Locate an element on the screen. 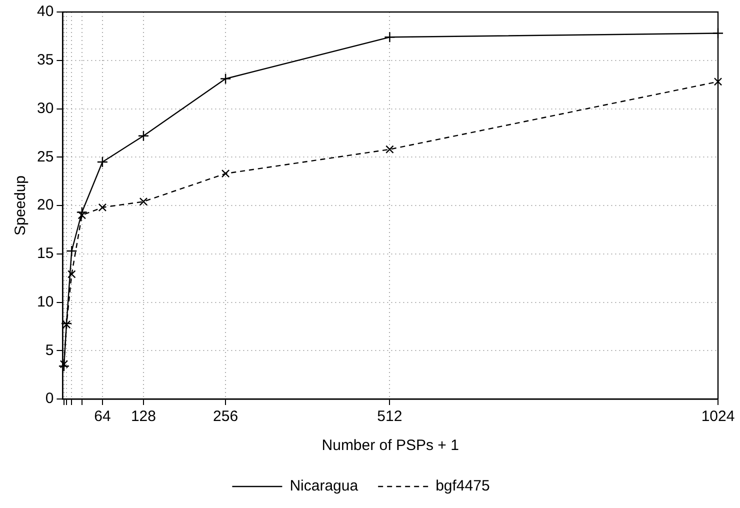 This screenshot has width=740, height=508. y-tick-label: 20 is located at coordinates (45, 205).